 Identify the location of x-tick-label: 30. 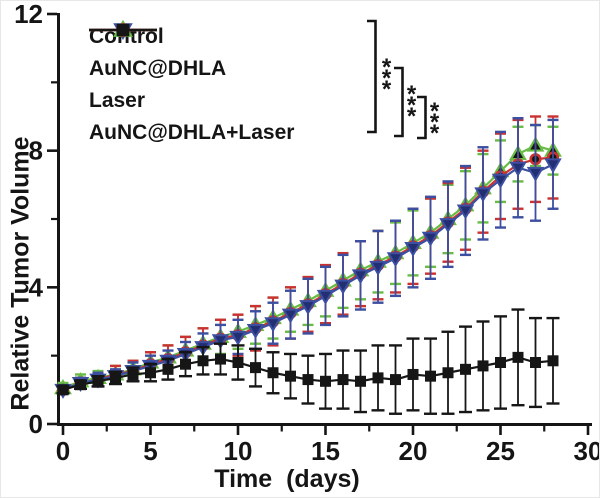
(587, 451).